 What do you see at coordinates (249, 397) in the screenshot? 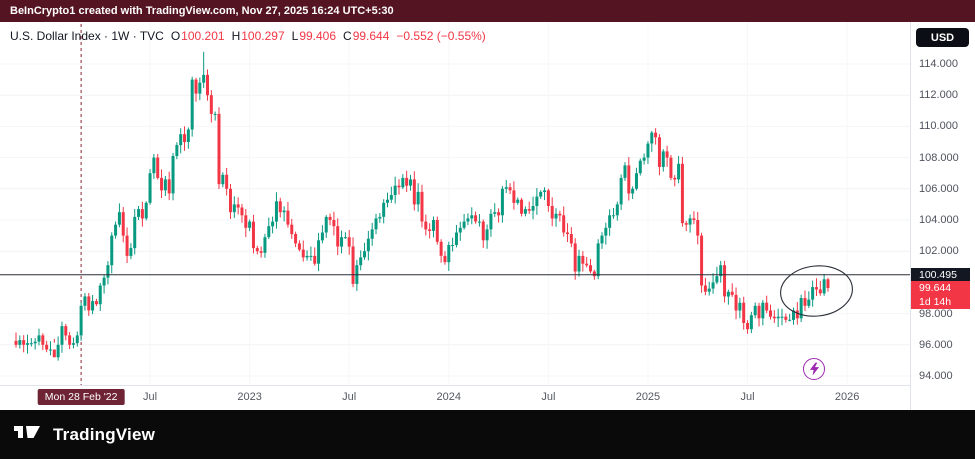
I see `time-axis-label: 2023` at bounding box center [249, 397].